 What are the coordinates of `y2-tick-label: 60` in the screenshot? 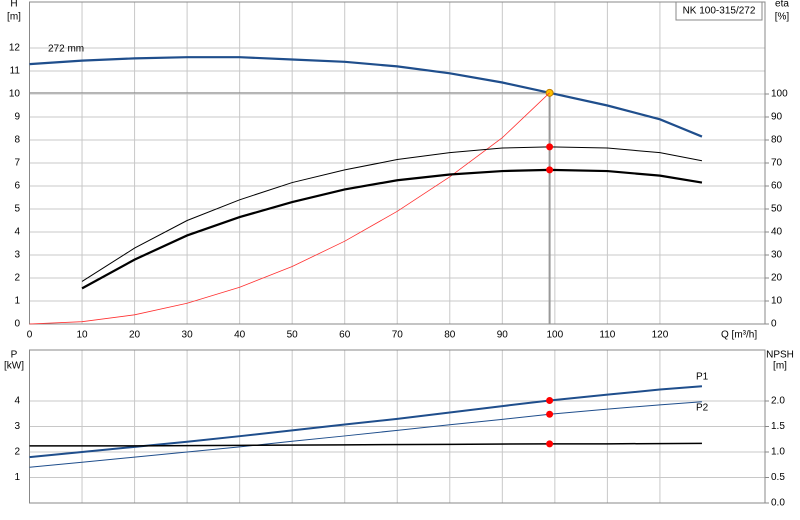 It's located at (777, 186).